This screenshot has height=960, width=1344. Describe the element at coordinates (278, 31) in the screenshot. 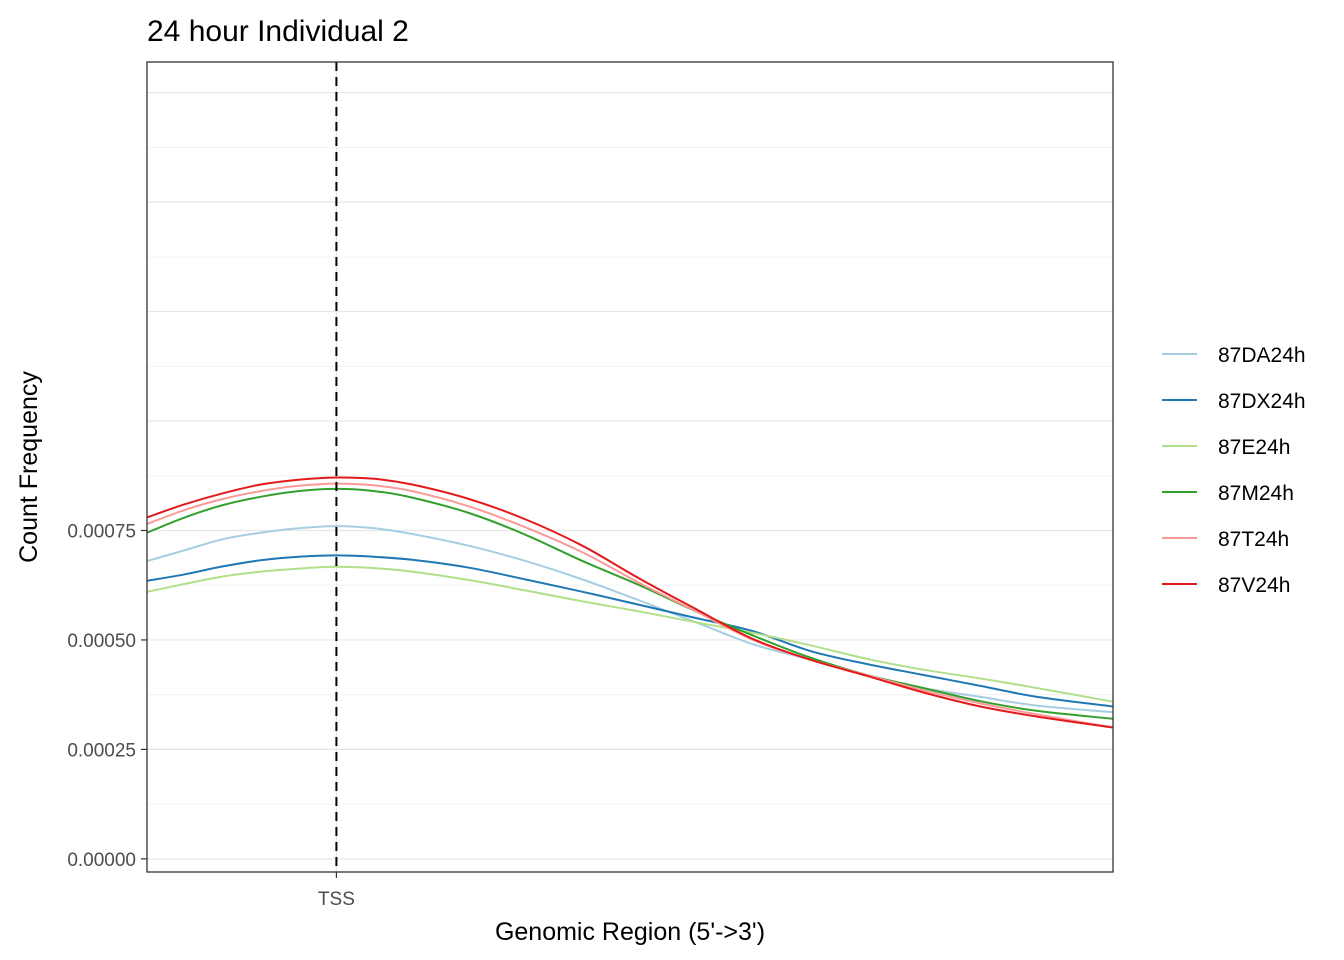

I see `chart-title: 24 hour Individual 2` at that location.